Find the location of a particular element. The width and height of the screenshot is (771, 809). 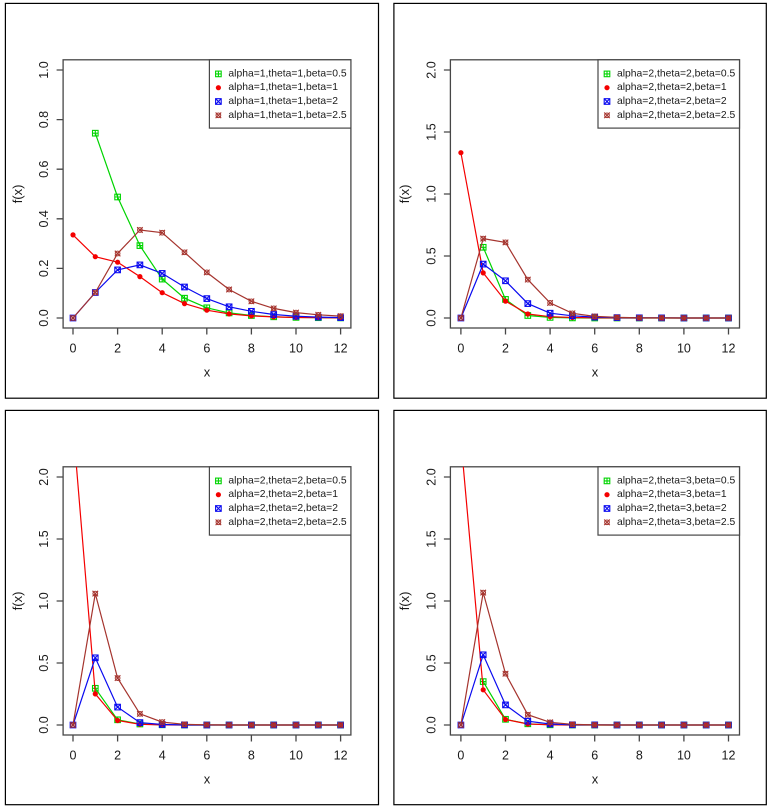

svg-text: 0.8 is located at coordinates (44, 119).